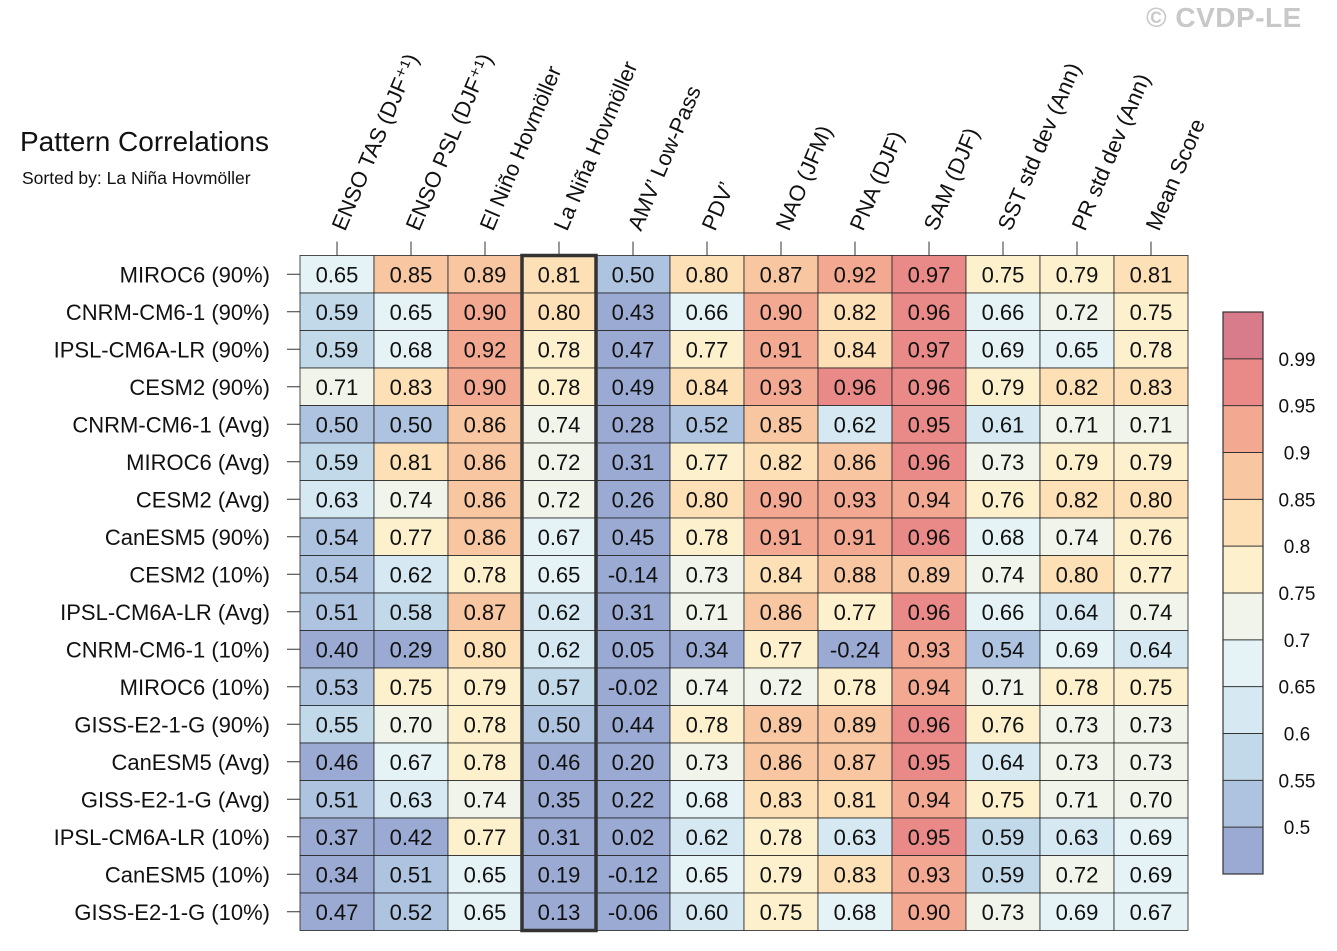  I want to click on column-label: Mean Score, so click(1175, 174).